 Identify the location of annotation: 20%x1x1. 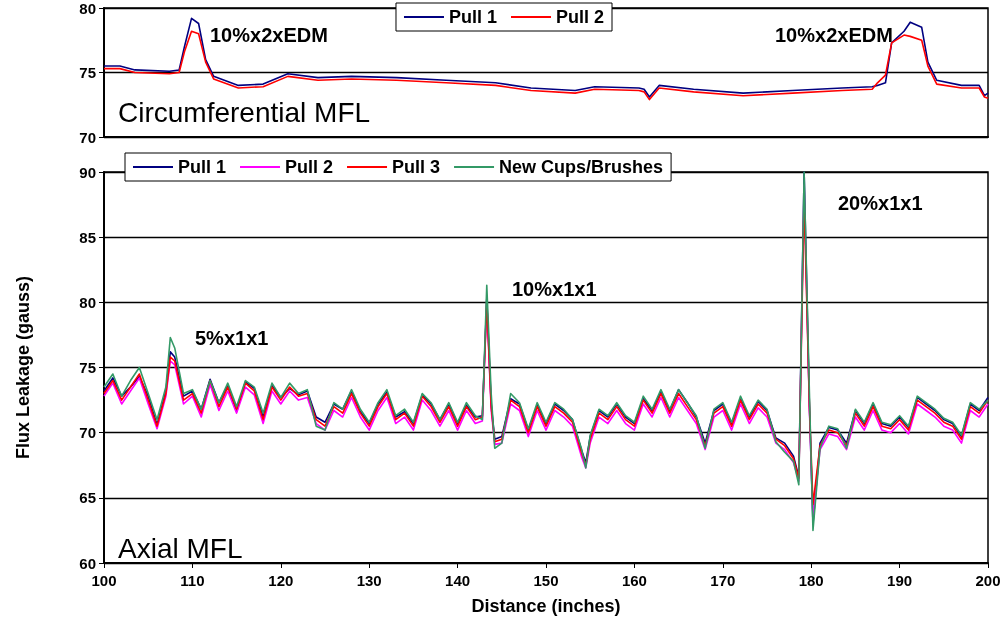
(880, 203).